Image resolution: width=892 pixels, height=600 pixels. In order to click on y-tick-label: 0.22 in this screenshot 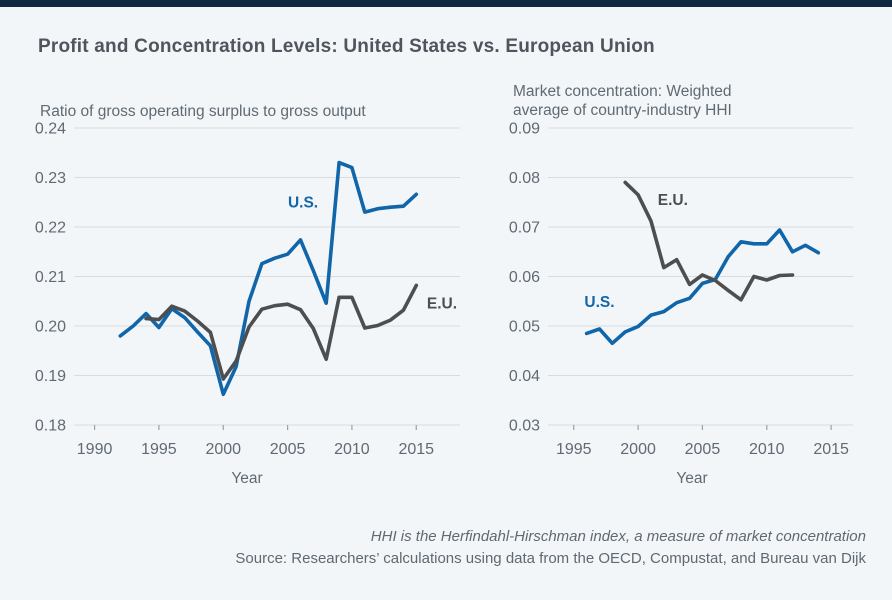, I will do `click(50, 228)`.